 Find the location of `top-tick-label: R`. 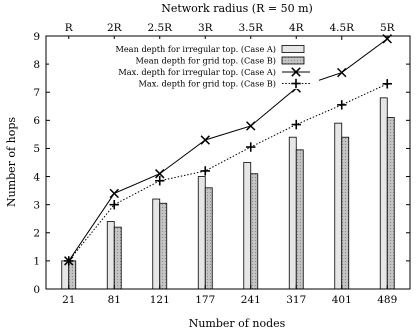

top-tick-label: R is located at coordinates (69, 28).